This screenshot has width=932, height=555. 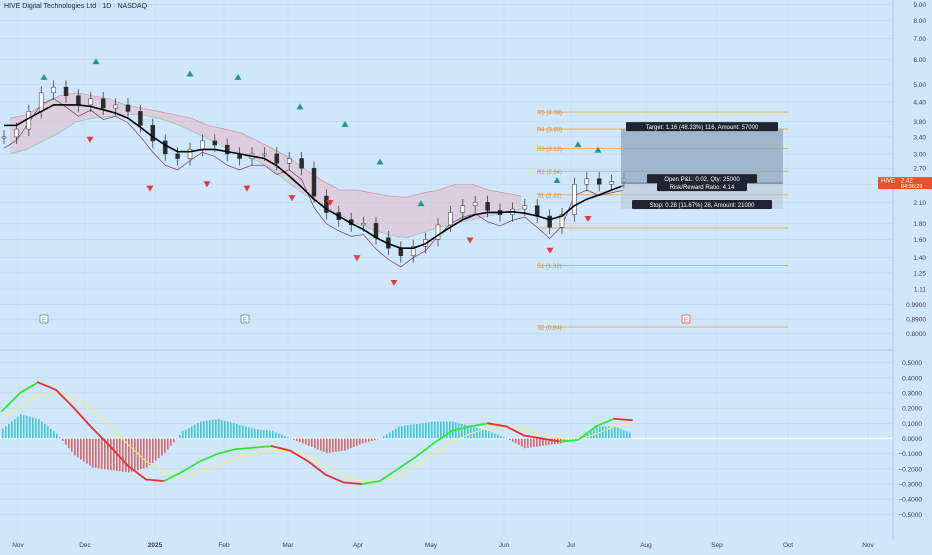 What do you see at coordinates (916, 305) in the screenshot?
I see `price-tick-label: 0.9900` at bounding box center [916, 305].